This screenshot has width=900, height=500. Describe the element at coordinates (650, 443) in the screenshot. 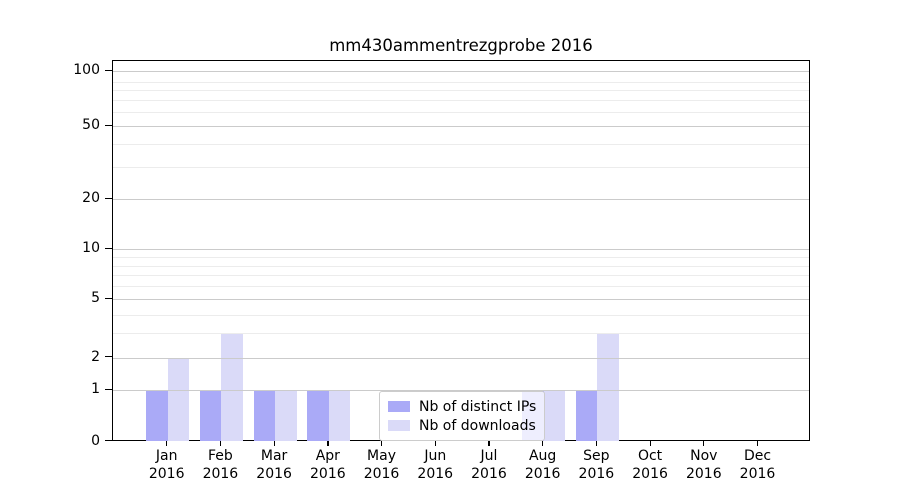

I see `x-tick-oct` at that location.